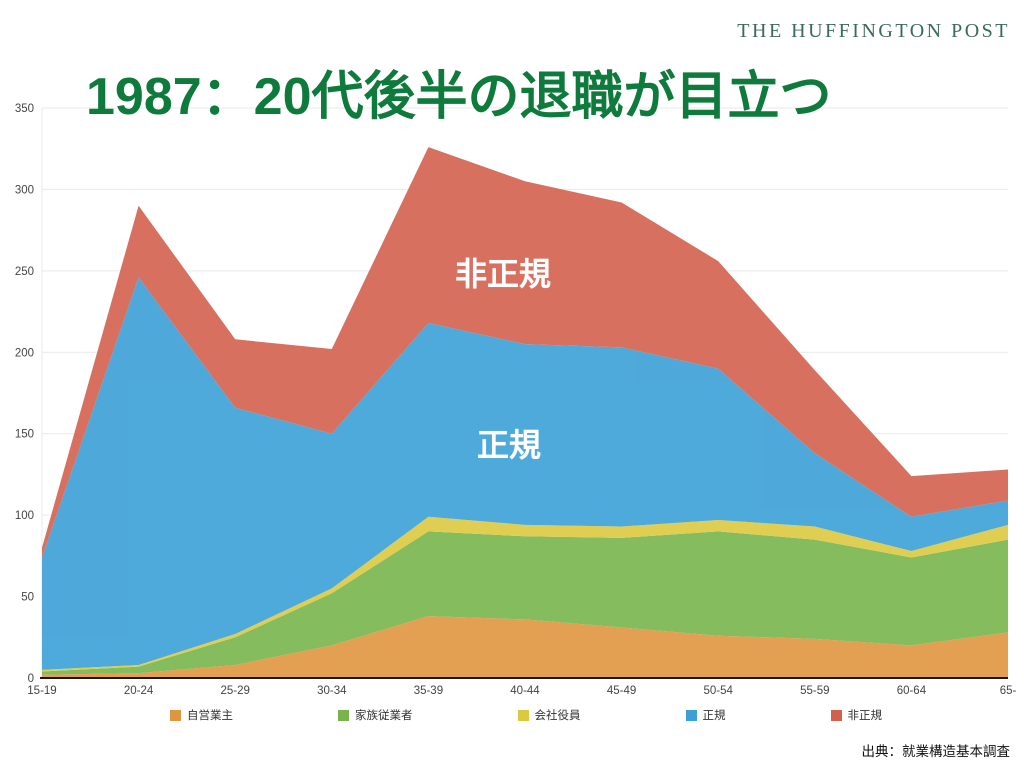  Describe the element at coordinates (865, 716) in the screenshot. I see `legend-label-nonregular: 非正規` at that location.